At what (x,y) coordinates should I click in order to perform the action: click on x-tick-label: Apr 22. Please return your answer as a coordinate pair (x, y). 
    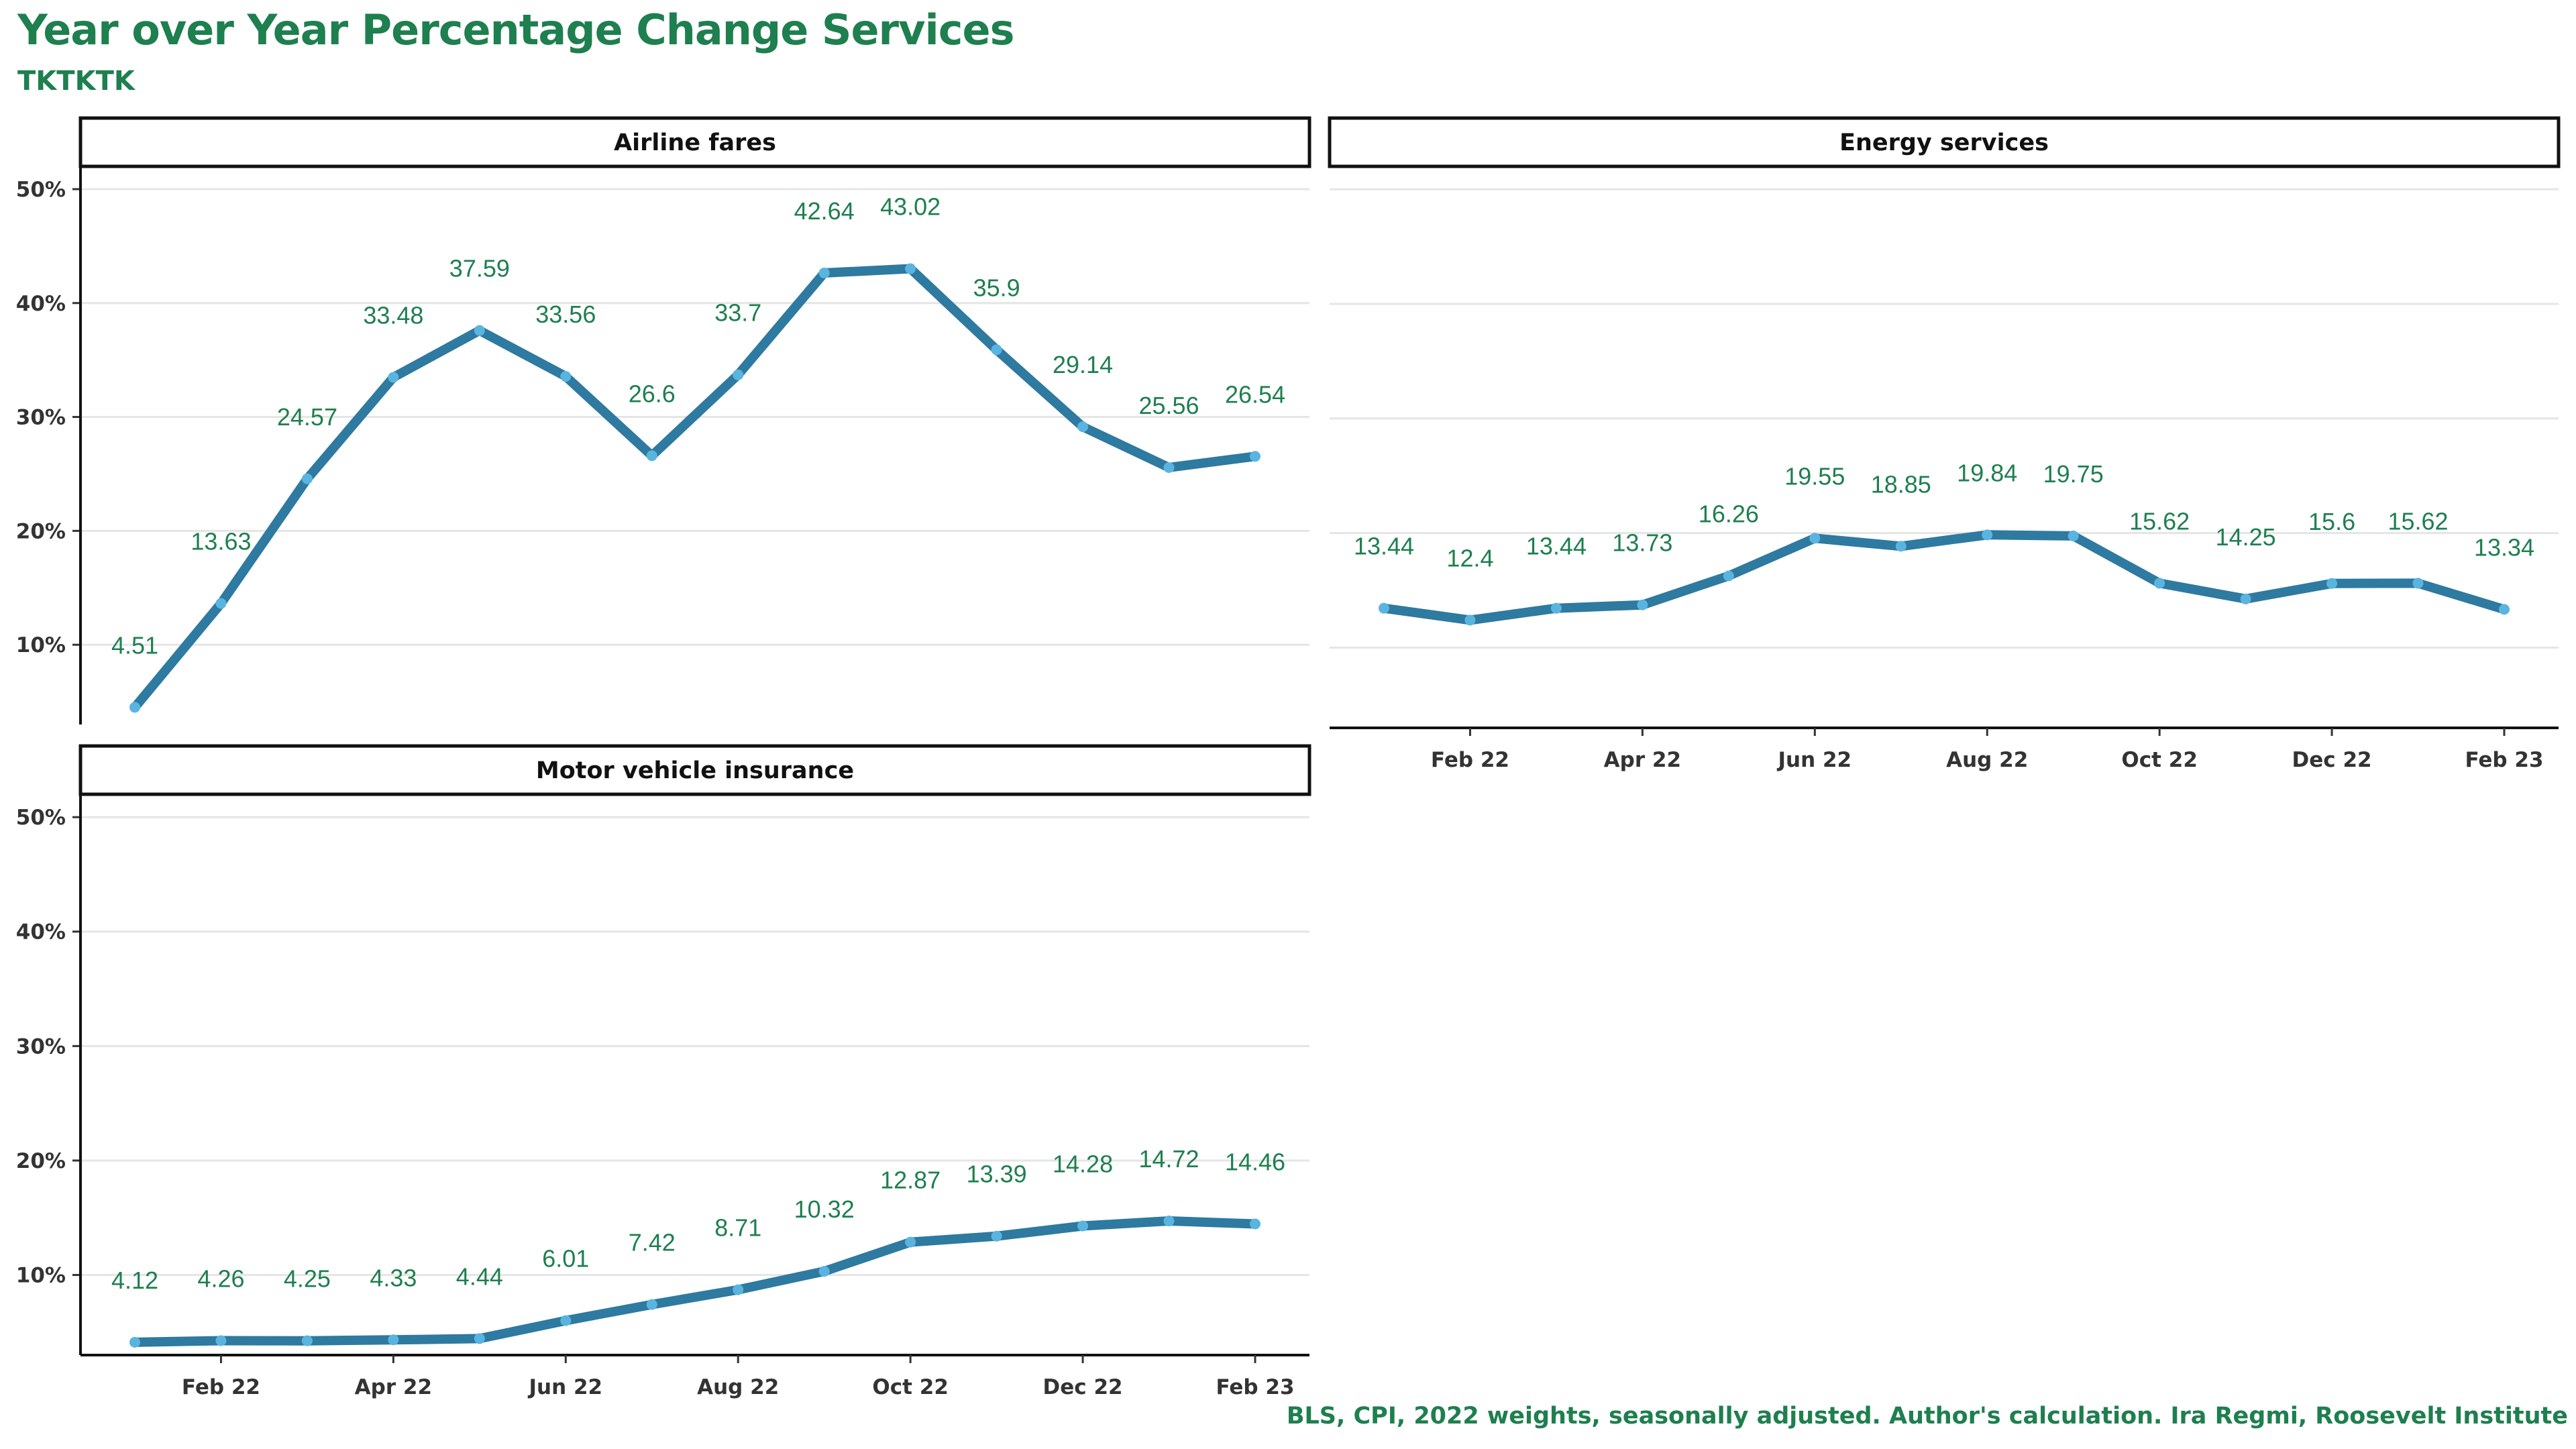
    Looking at the image, I should click on (393, 1387).